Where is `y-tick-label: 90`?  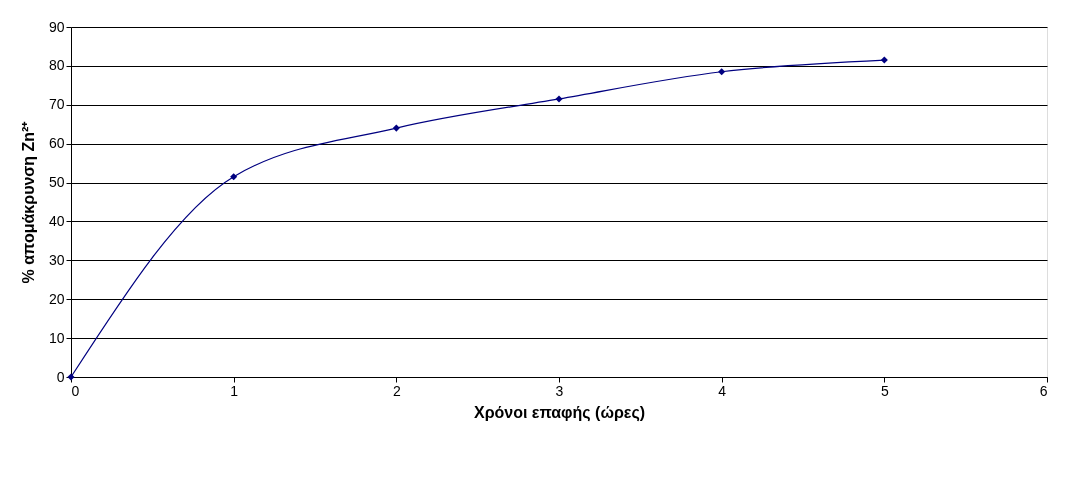
y-tick-label: 90 is located at coordinates (56, 26).